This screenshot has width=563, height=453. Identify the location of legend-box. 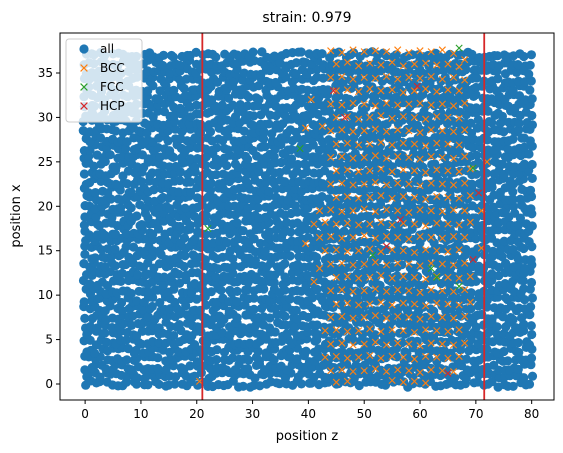
(104, 80).